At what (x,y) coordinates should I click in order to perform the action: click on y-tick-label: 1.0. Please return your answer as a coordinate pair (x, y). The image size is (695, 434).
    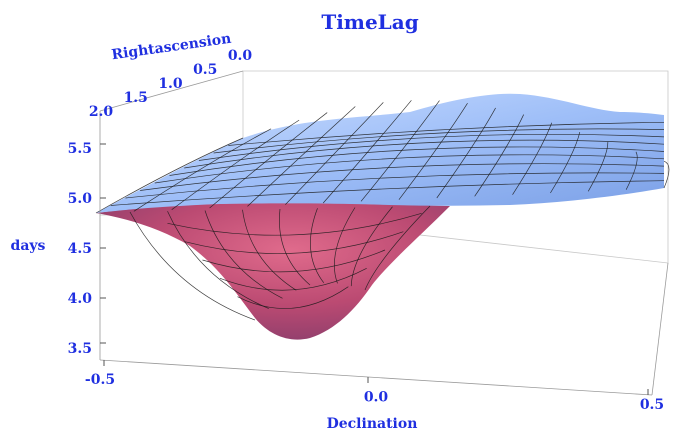
    Looking at the image, I should click on (170, 84).